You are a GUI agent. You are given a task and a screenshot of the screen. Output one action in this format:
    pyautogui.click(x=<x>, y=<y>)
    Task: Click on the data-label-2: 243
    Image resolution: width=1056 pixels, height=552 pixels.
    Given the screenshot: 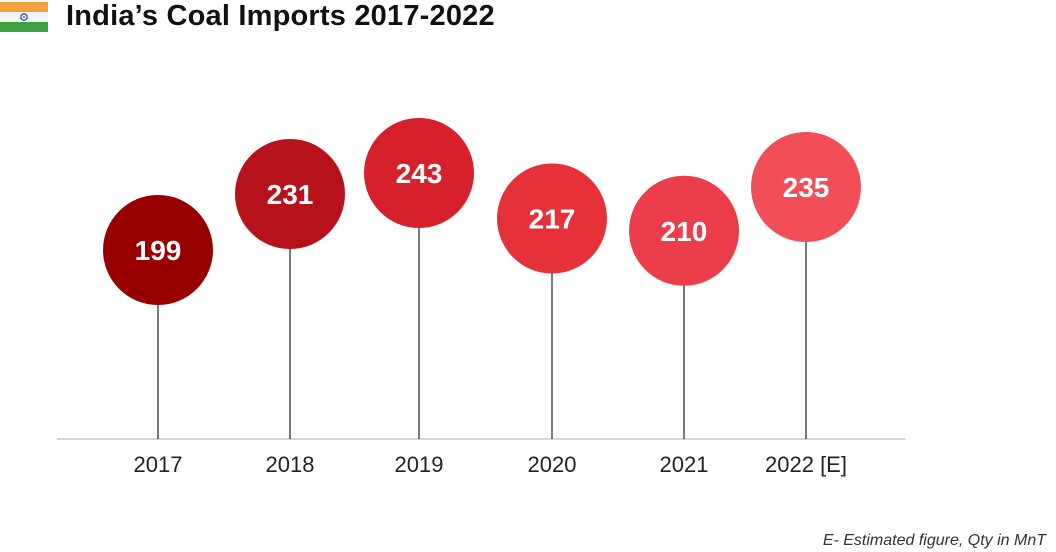 What is the action you would take?
    pyautogui.click(x=419, y=173)
    